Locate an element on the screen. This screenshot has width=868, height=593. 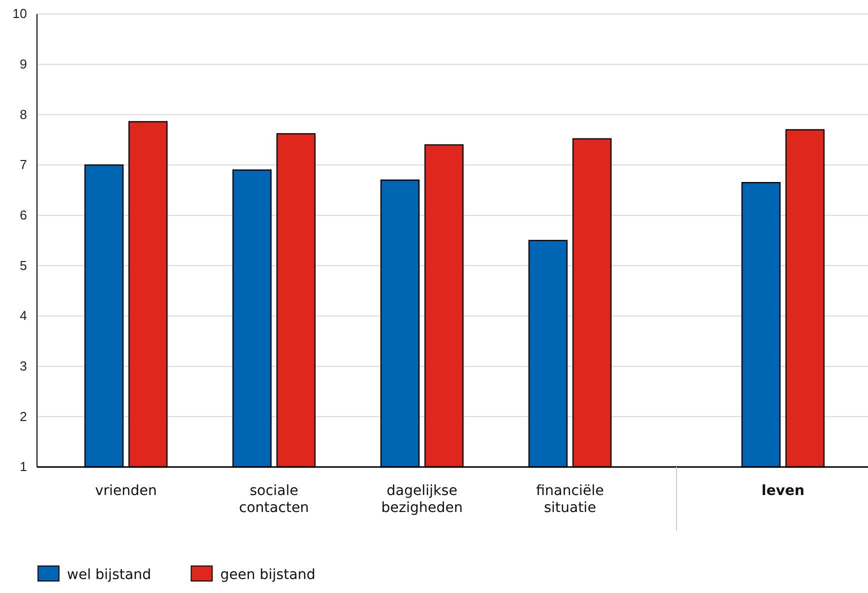
legend-label: wel bijstand is located at coordinates (109, 575).